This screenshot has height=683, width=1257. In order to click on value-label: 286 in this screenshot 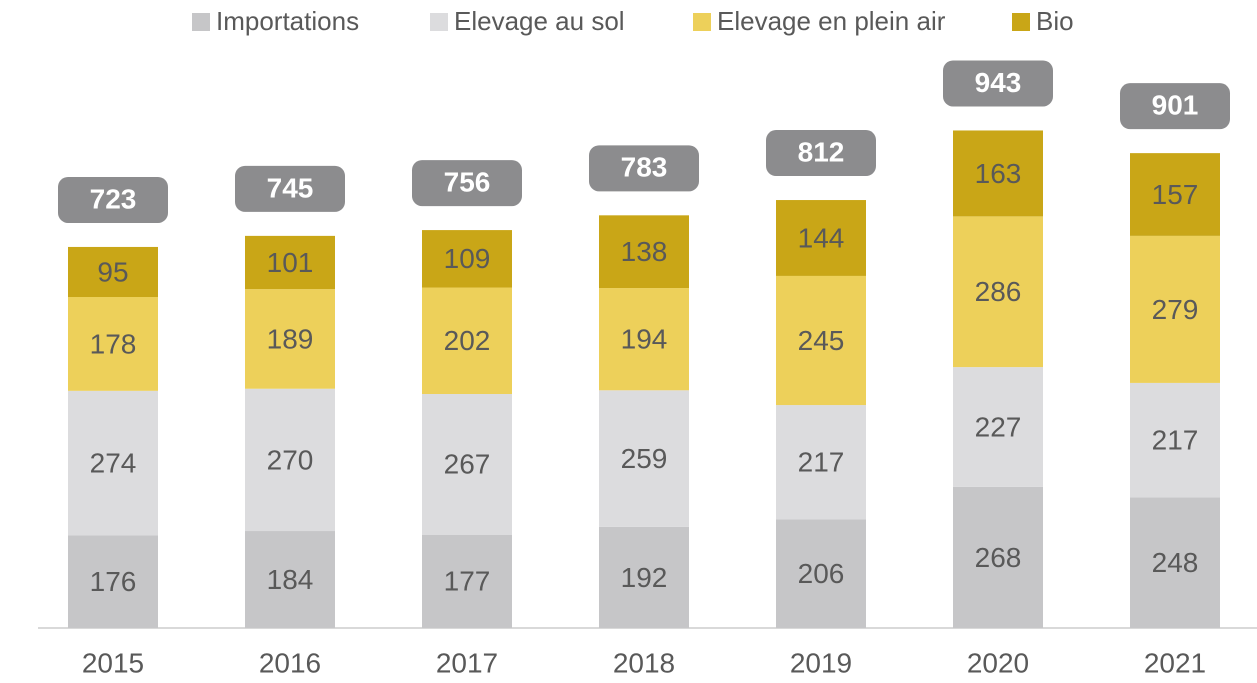, I will do `click(998, 291)`.